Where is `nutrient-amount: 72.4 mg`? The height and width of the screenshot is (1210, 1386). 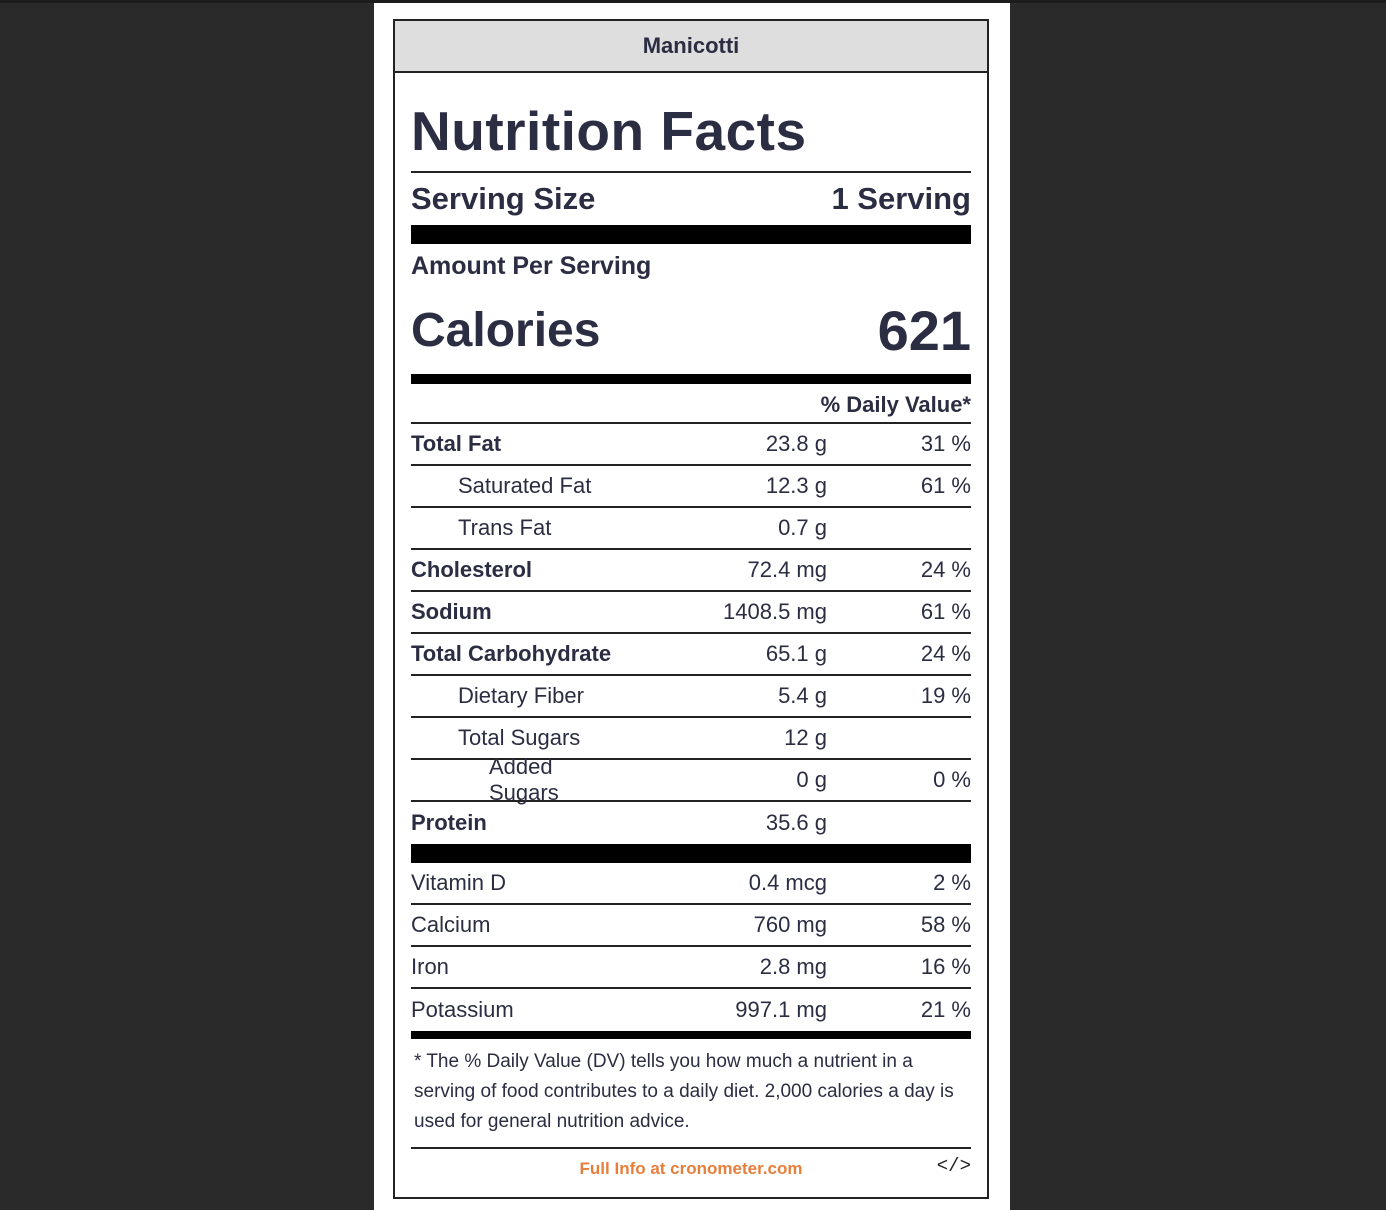 nutrient-amount: 72.4 mg is located at coordinates (787, 569).